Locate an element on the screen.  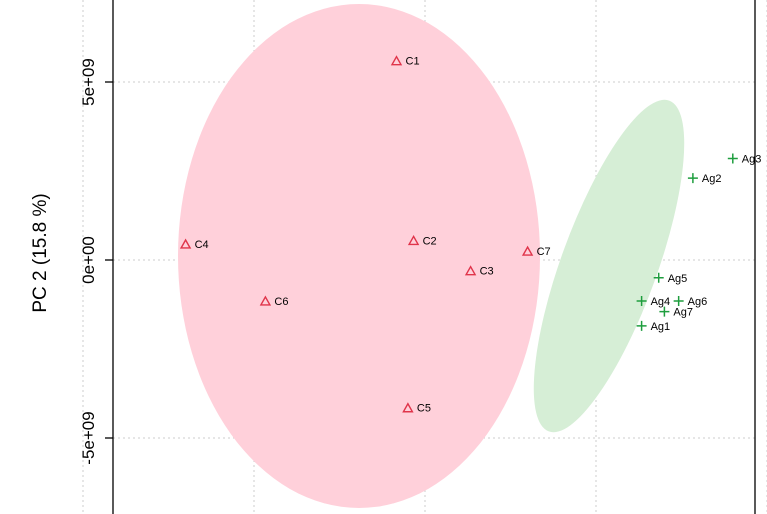
point-c5 is located at coordinates (408, 407).